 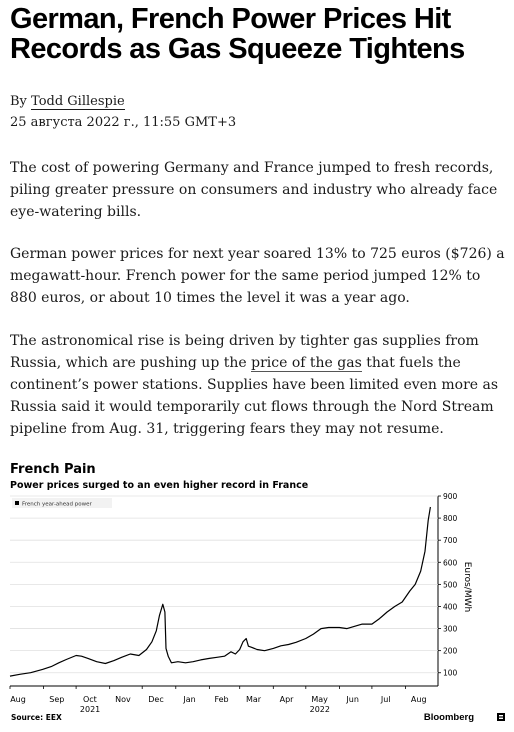 I want to click on x-tick-label-12: Aug, so click(x=419, y=699).